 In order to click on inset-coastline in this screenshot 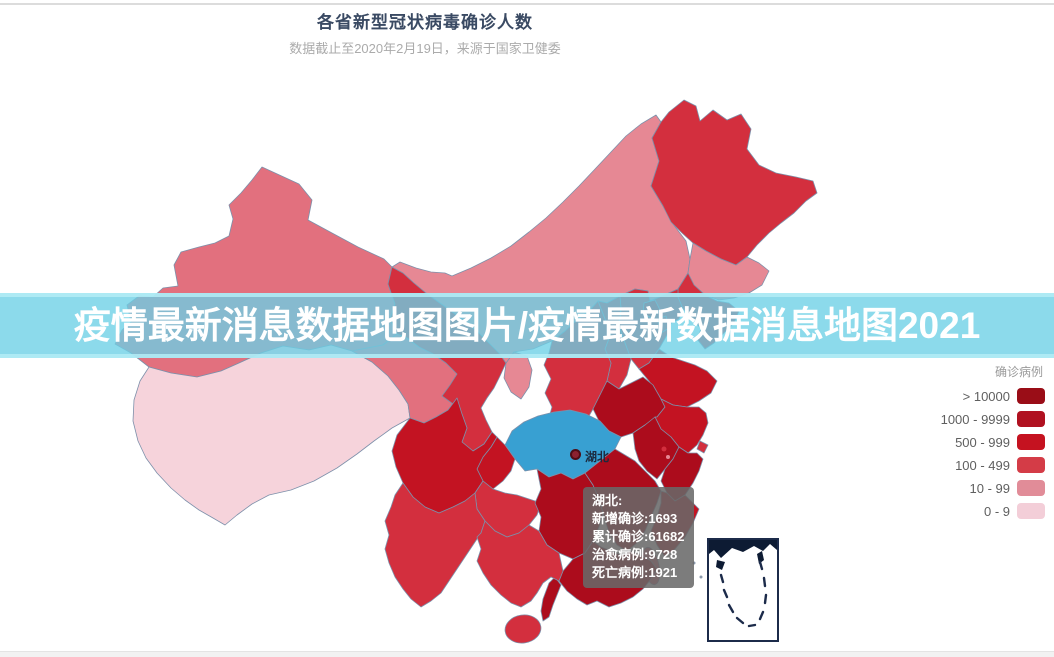, I will do `click(743, 549)`.